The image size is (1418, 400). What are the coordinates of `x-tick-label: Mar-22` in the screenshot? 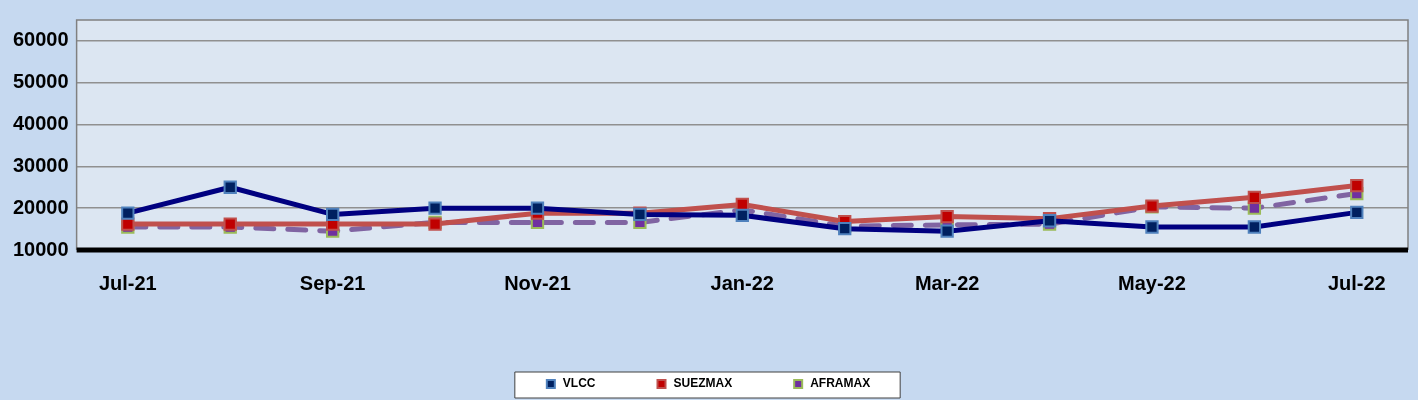 It's located at (947, 282).